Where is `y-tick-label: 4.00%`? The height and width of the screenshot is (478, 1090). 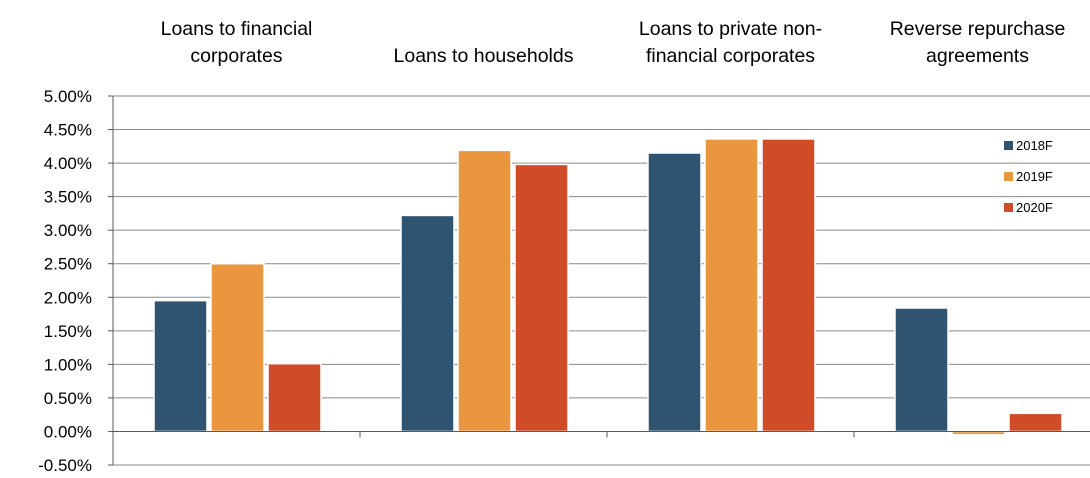
y-tick-label: 4.00% is located at coordinates (68, 163).